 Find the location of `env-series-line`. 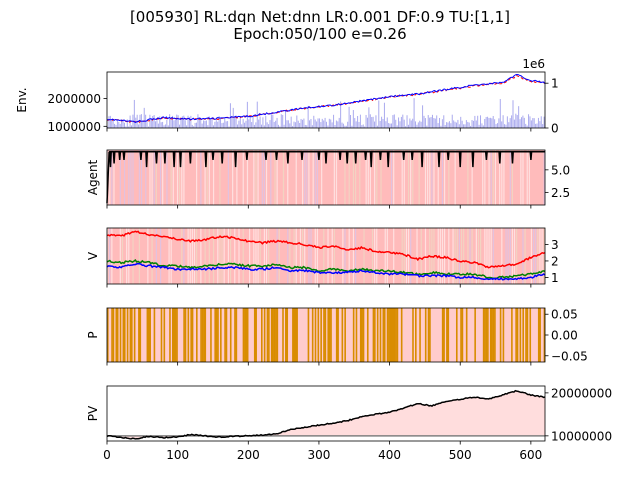

env-series-line is located at coordinates (326, 98).